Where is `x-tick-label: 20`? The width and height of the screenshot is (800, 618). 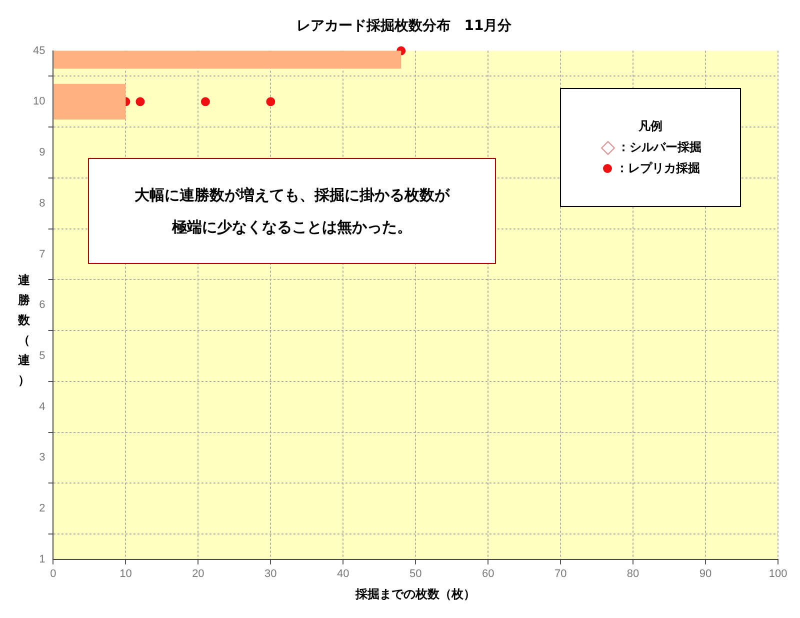 x-tick-label: 20 is located at coordinates (198, 574).